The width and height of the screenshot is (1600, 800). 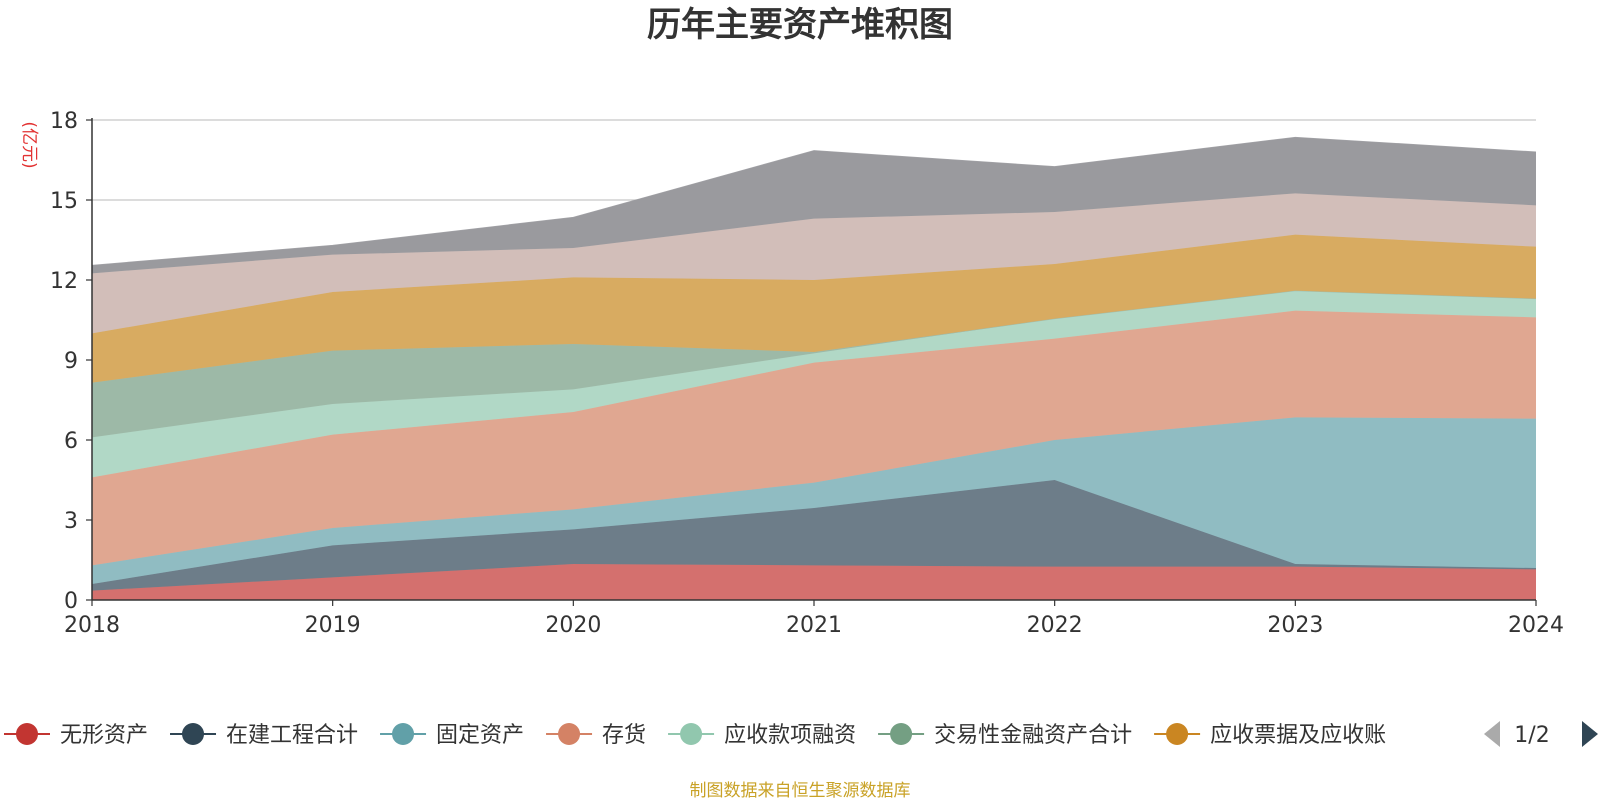 What do you see at coordinates (480, 735) in the screenshot?
I see `legend-label: 固定资产` at bounding box center [480, 735].